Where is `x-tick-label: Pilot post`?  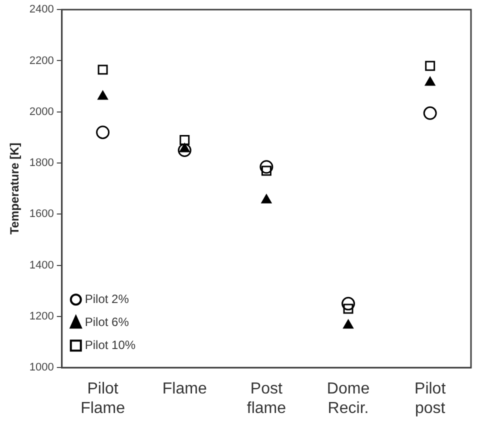
x-tick-label: Pilot post is located at coordinates (430, 398).